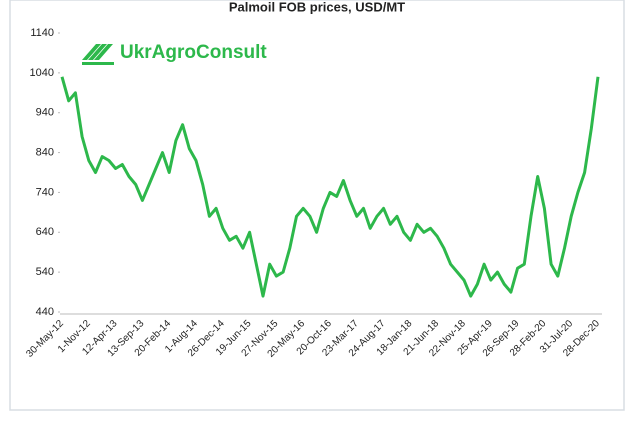  Describe the element at coordinates (193, 52) in the screenshot. I see `logo-text: UkrAgroConsult` at that location.